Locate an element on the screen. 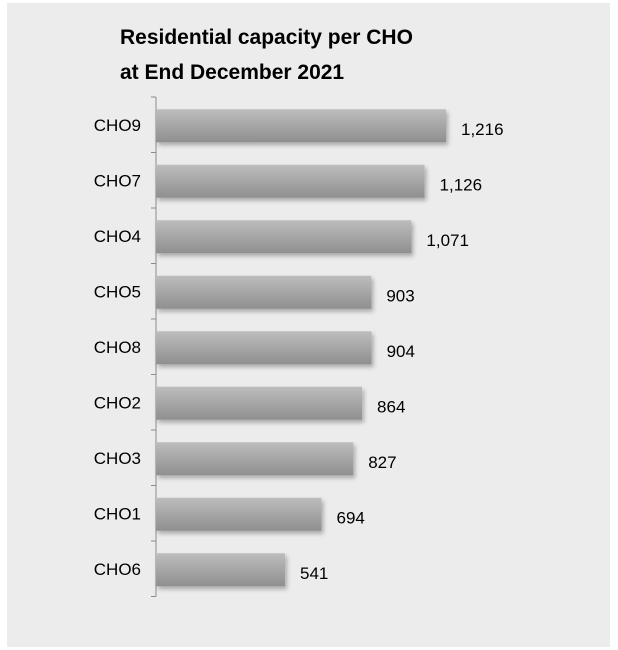 This screenshot has width=618, height=650. category-label: CHO4 is located at coordinates (117, 236).